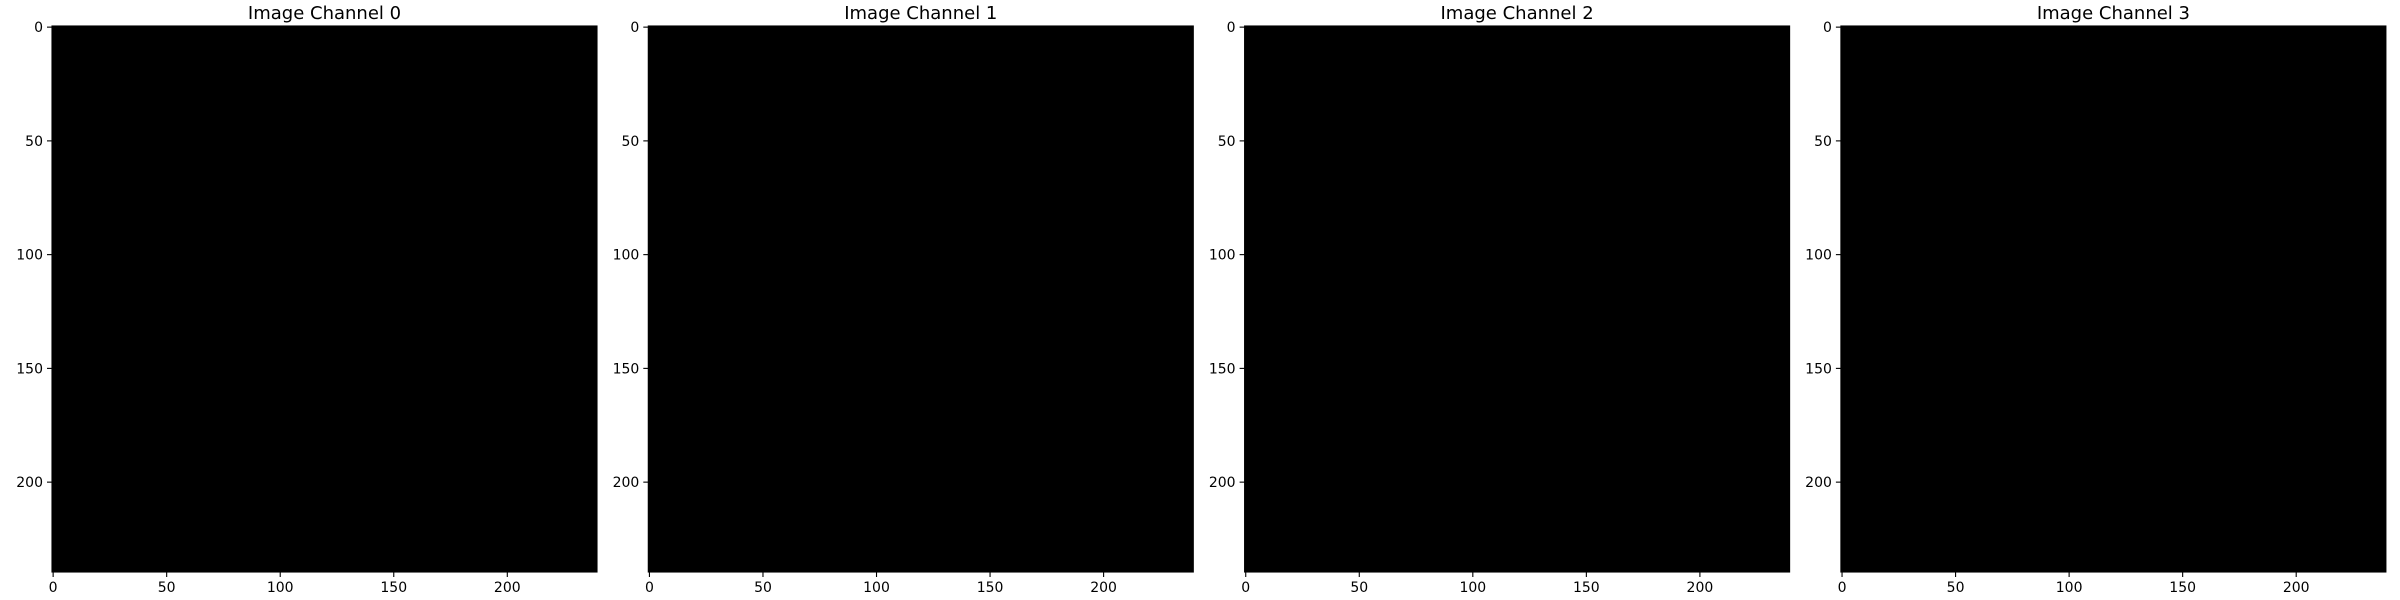  Describe the element at coordinates (1517, 13) in the screenshot. I see `panel-title: Image Channel 2` at that location.